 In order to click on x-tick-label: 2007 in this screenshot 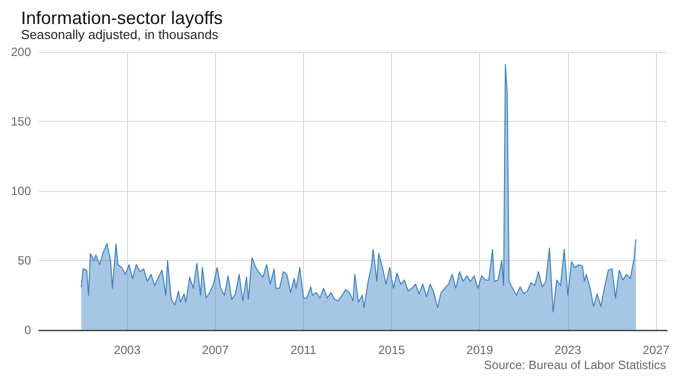, I will do `click(215, 350)`.